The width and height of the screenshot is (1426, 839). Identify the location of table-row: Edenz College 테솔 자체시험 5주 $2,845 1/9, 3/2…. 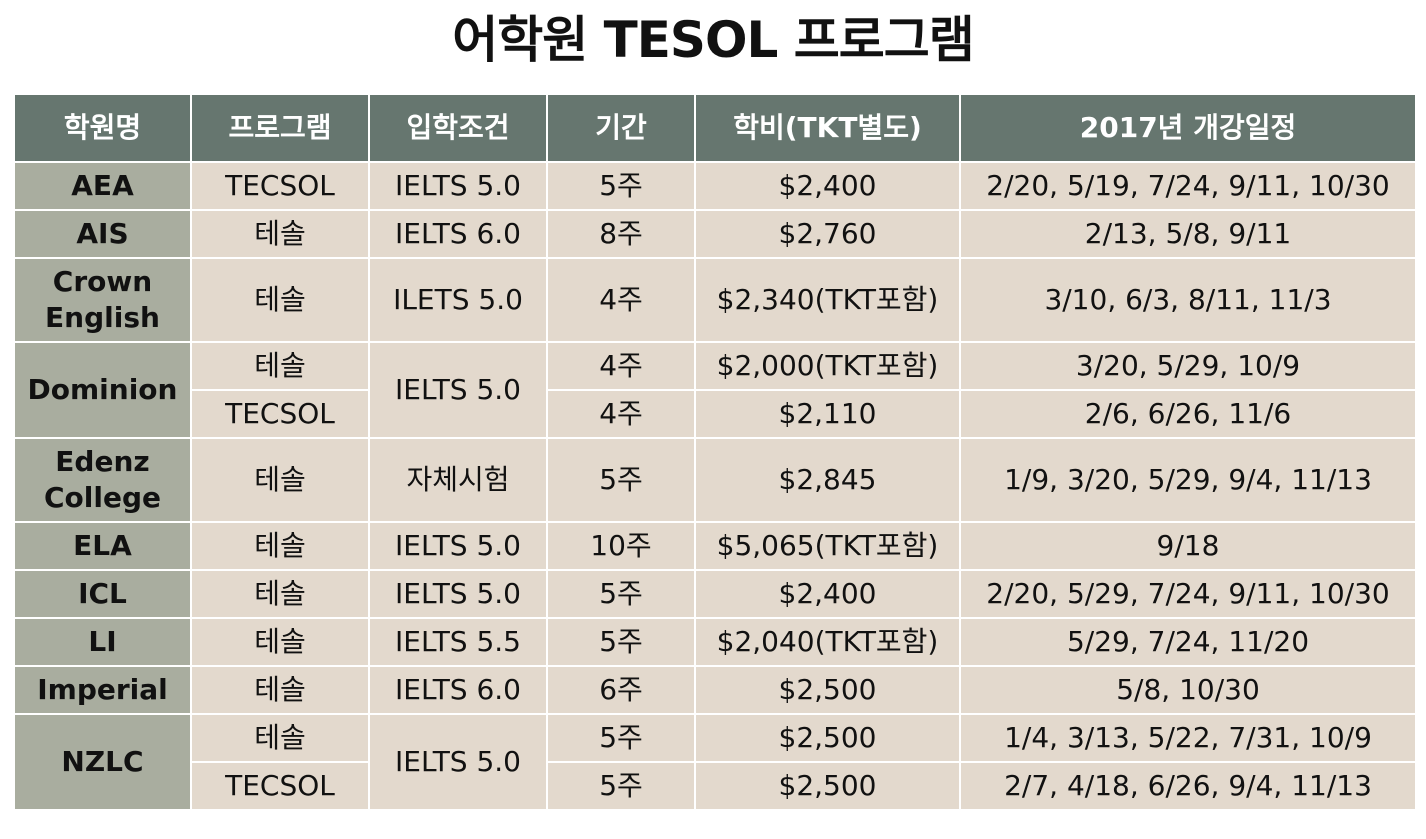
(715, 480).